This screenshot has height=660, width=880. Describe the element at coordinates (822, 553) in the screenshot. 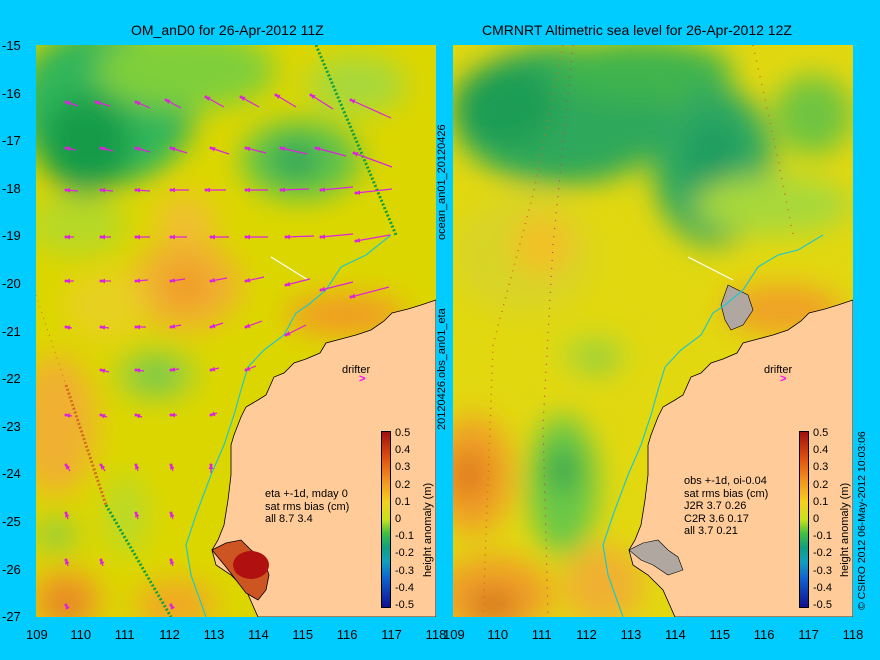

I see `colorbar-tick-label: -0.2` at that location.